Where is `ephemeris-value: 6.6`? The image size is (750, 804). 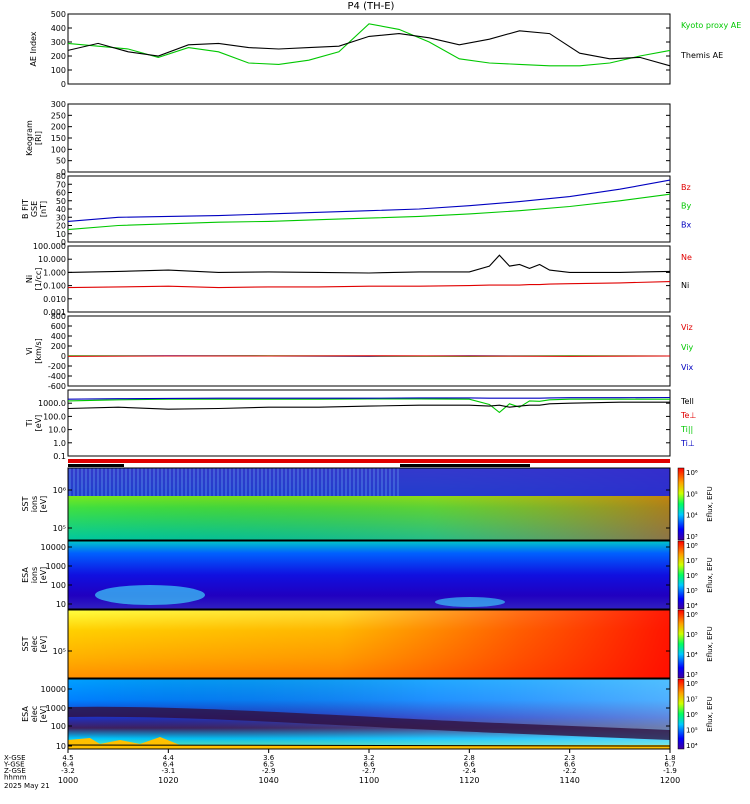 ephemeris-value: 6.6 is located at coordinates (570, 765).